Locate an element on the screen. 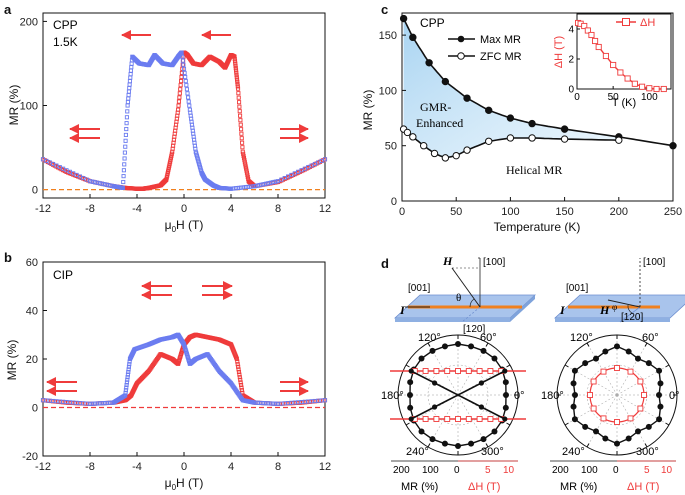 This screenshot has width=685, height=495. schem2-001: [001] is located at coordinates (577, 288).